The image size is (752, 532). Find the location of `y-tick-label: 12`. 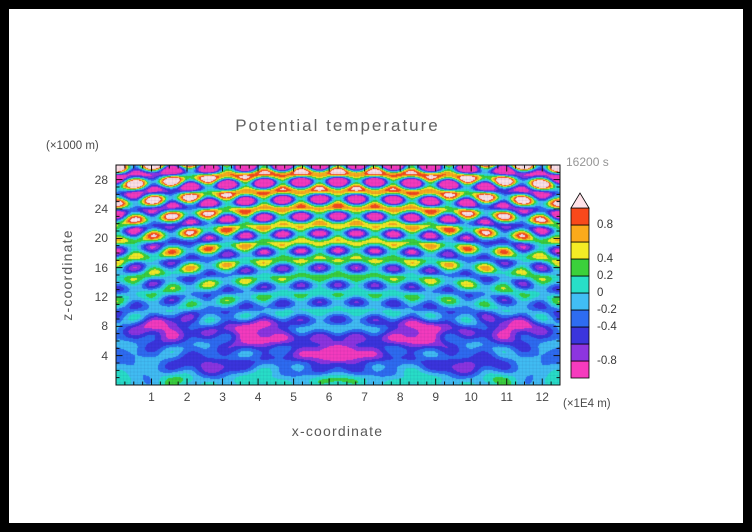

y-tick-label: 12 is located at coordinates (101, 297).